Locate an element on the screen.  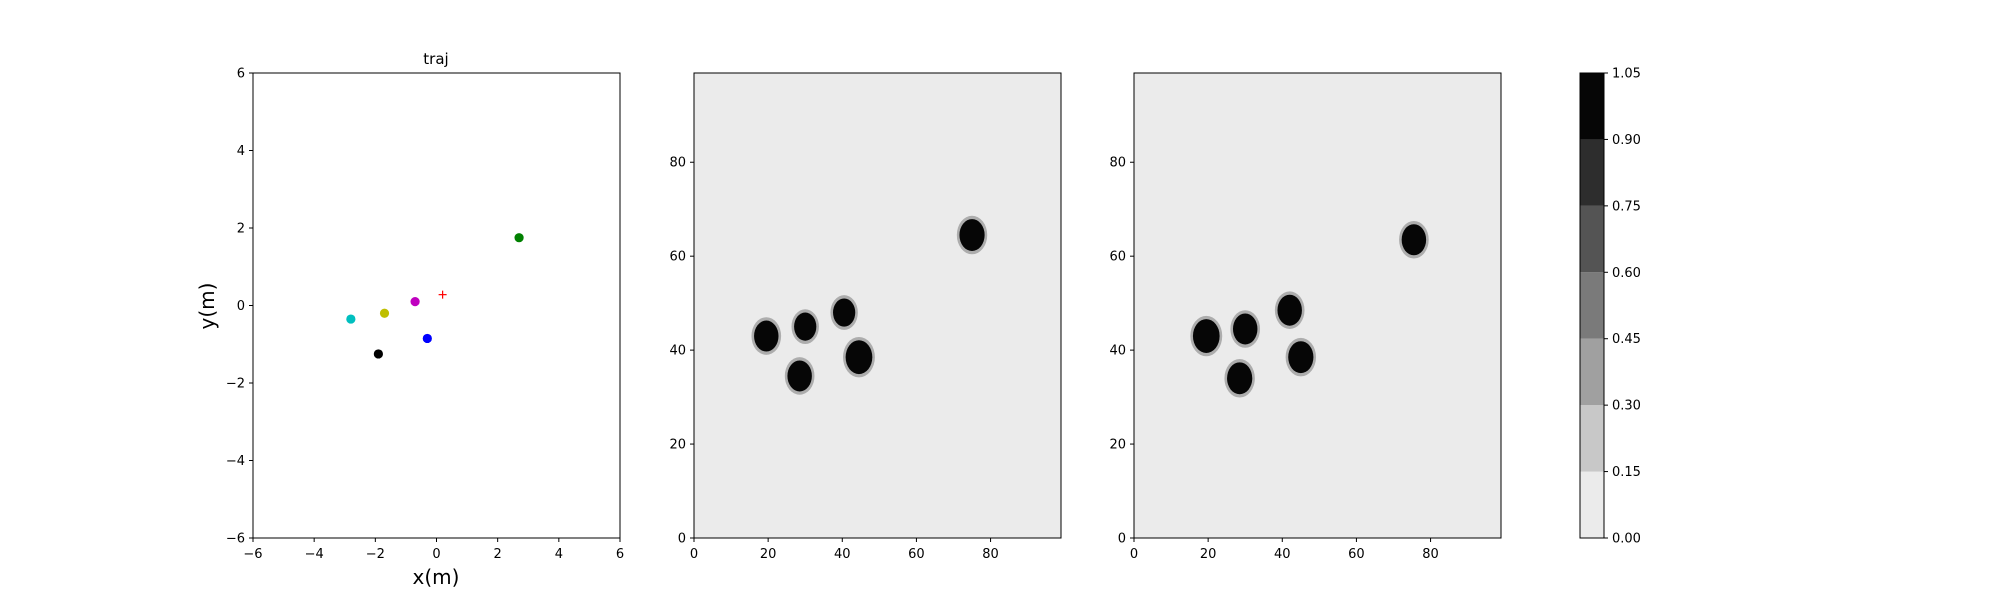
colorbar-tick-label: 0.60 is located at coordinates (1626, 273).